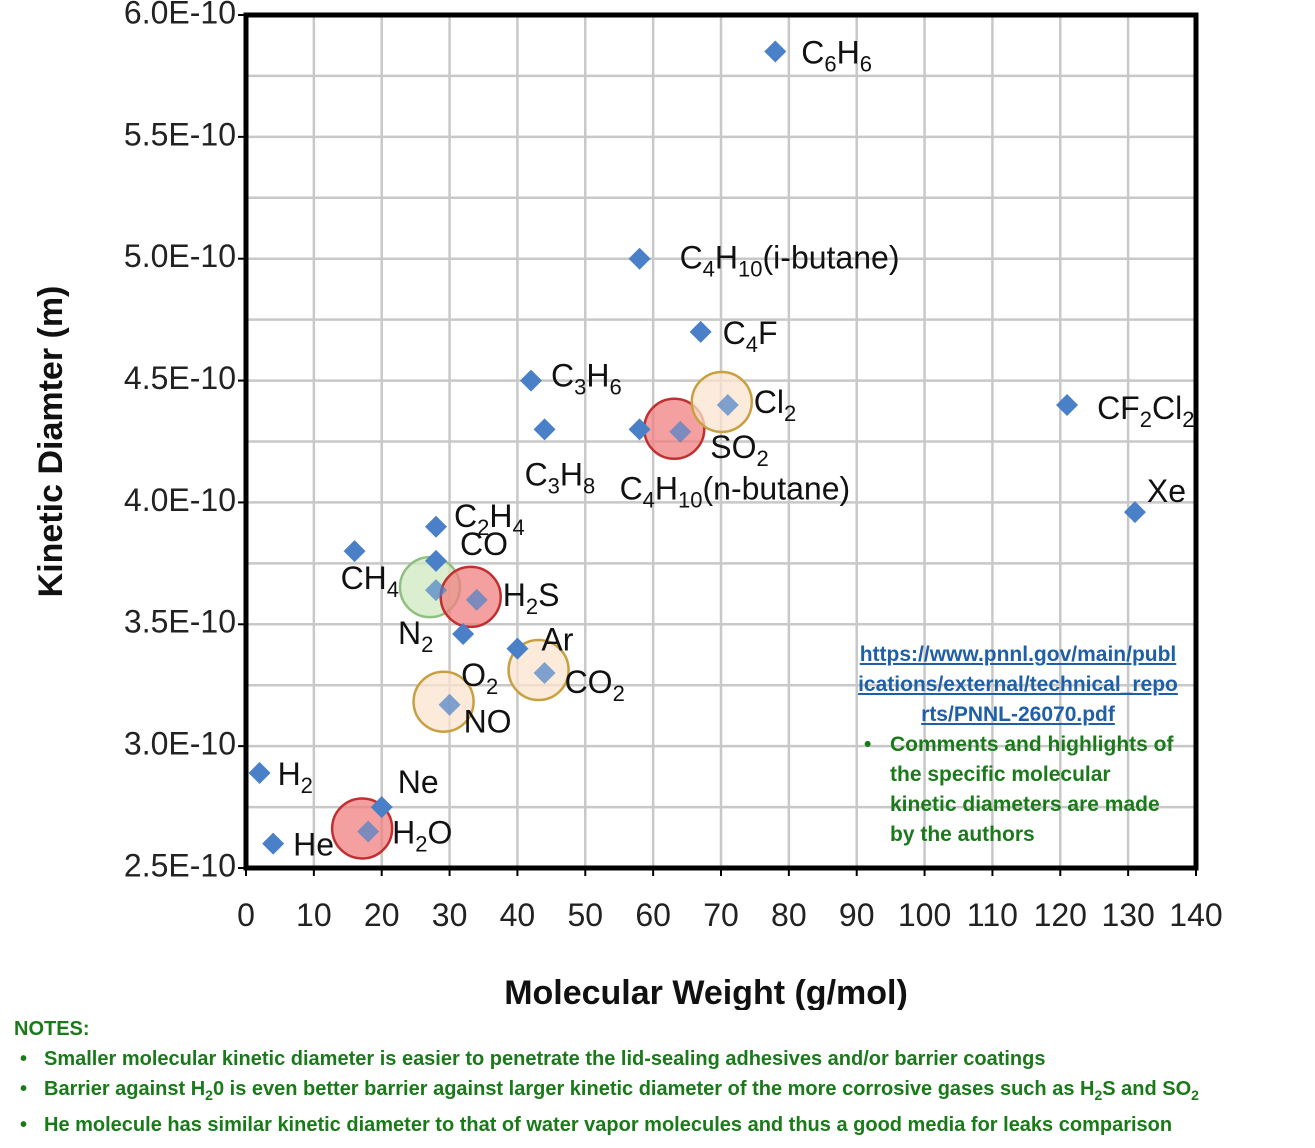 Image resolution: width=1315 pixels, height=1148 pixels. What do you see at coordinates (585, 915) in the screenshot?
I see `x-tick-label: 50` at bounding box center [585, 915].